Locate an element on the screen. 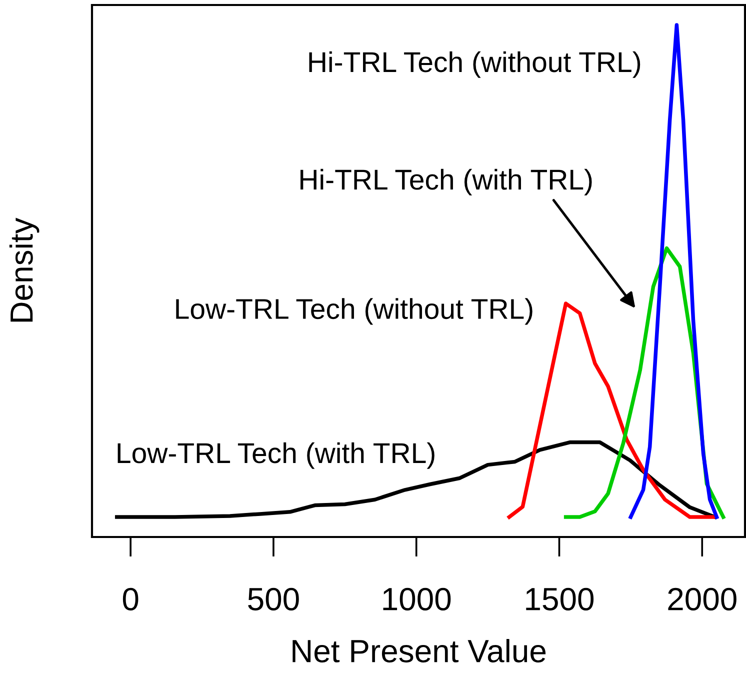 The image size is (746, 674). x-tick-label: 500 is located at coordinates (273, 599).